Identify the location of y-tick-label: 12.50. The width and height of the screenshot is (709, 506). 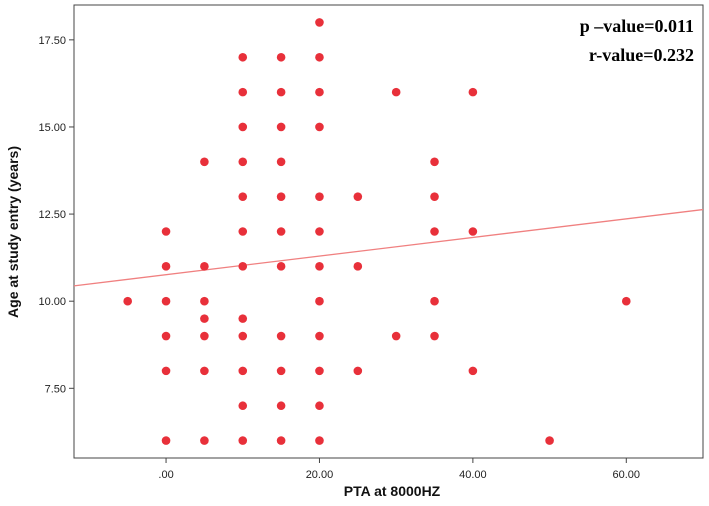
(52, 215).